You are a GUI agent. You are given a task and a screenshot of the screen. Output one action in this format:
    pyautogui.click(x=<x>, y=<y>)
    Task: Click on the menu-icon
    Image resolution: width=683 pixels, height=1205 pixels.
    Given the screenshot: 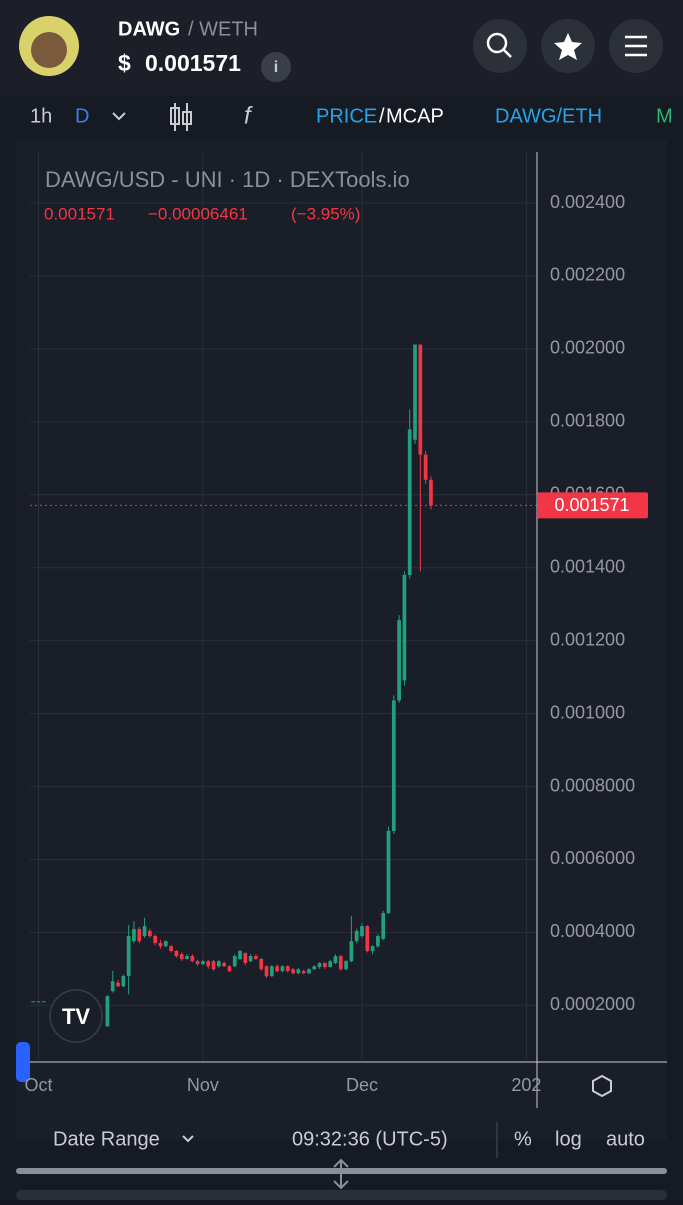 What is the action you would take?
    pyautogui.click(x=636, y=46)
    